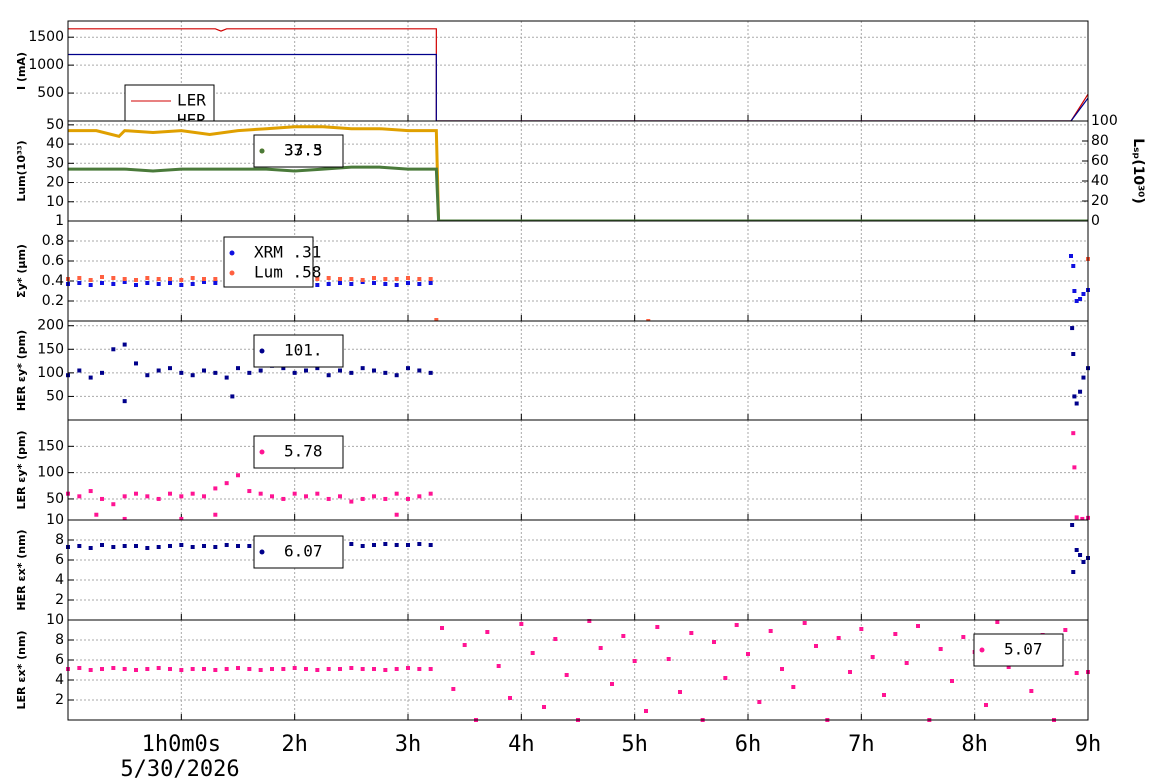  What do you see at coordinates (50, 349) in the screenshot?
I see `y-tick-label: 150` at bounding box center [50, 349].